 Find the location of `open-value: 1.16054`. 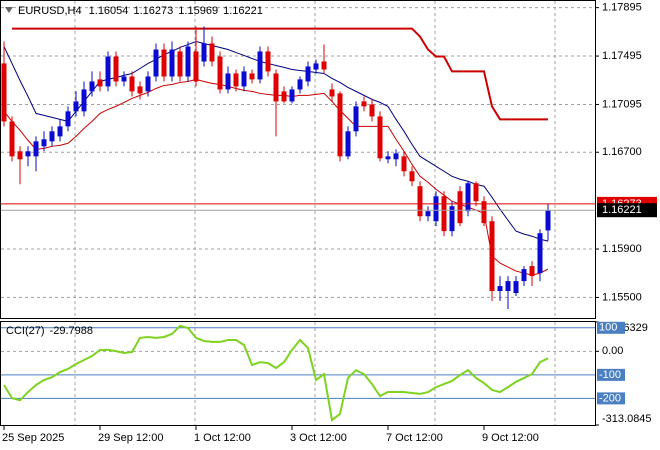

open-value: 1.16054 is located at coordinates (109, 11).